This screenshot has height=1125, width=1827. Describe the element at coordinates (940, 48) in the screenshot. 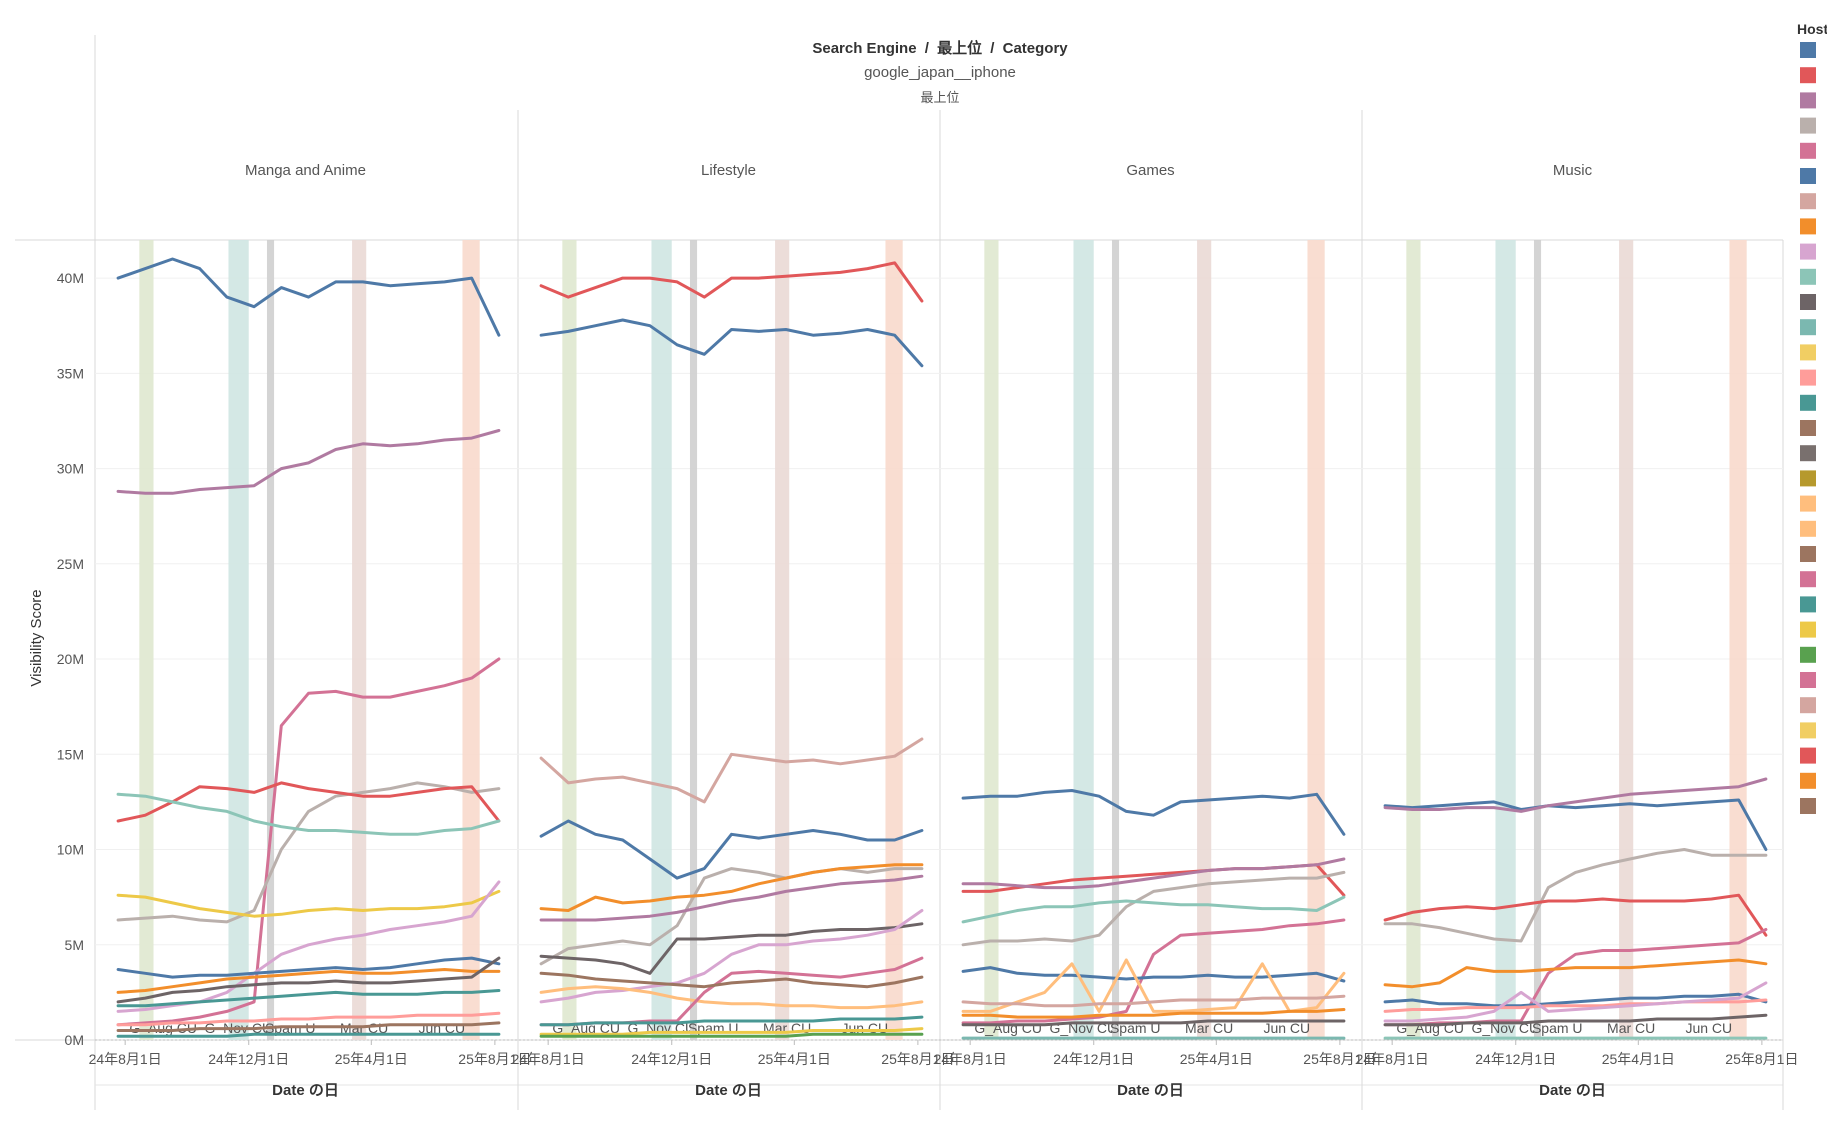

I see `header-title: Search Engine / 最上位 / Category` at that location.